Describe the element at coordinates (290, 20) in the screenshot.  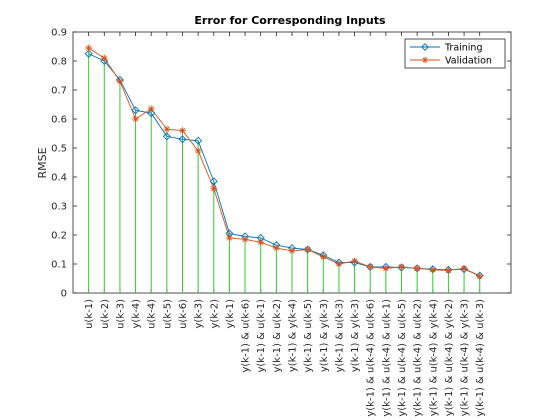
I see `chart-title: Error for Corresponding Inputs` at that location.